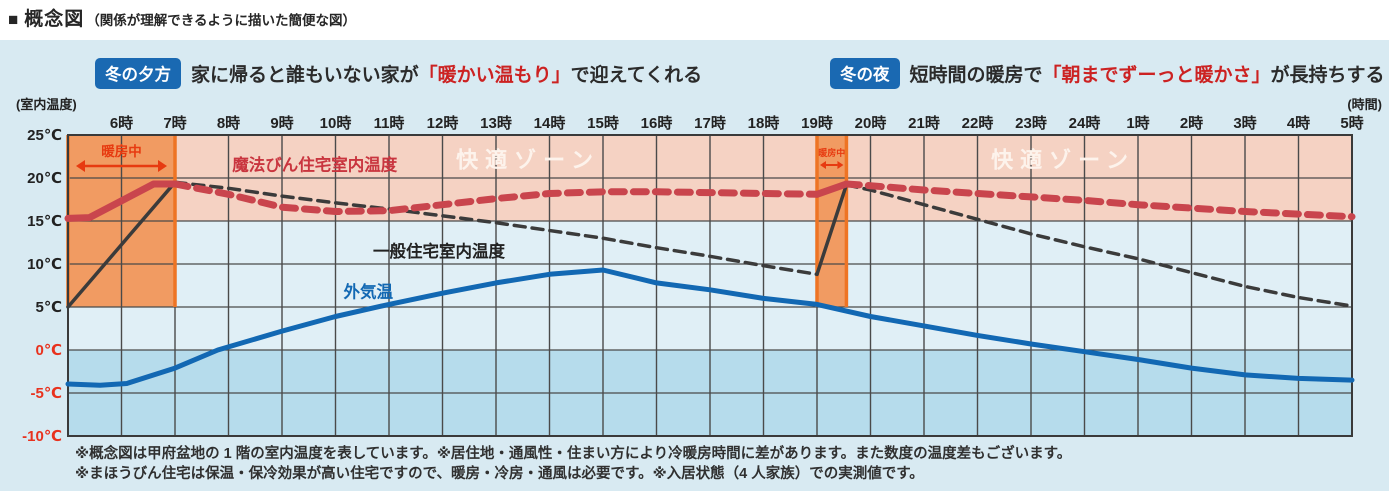 The width and height of the screenshot is (1389, 496). I want to click on series-mahoubin-label: 魔法びん住宅室内温度, so click(315, 164).